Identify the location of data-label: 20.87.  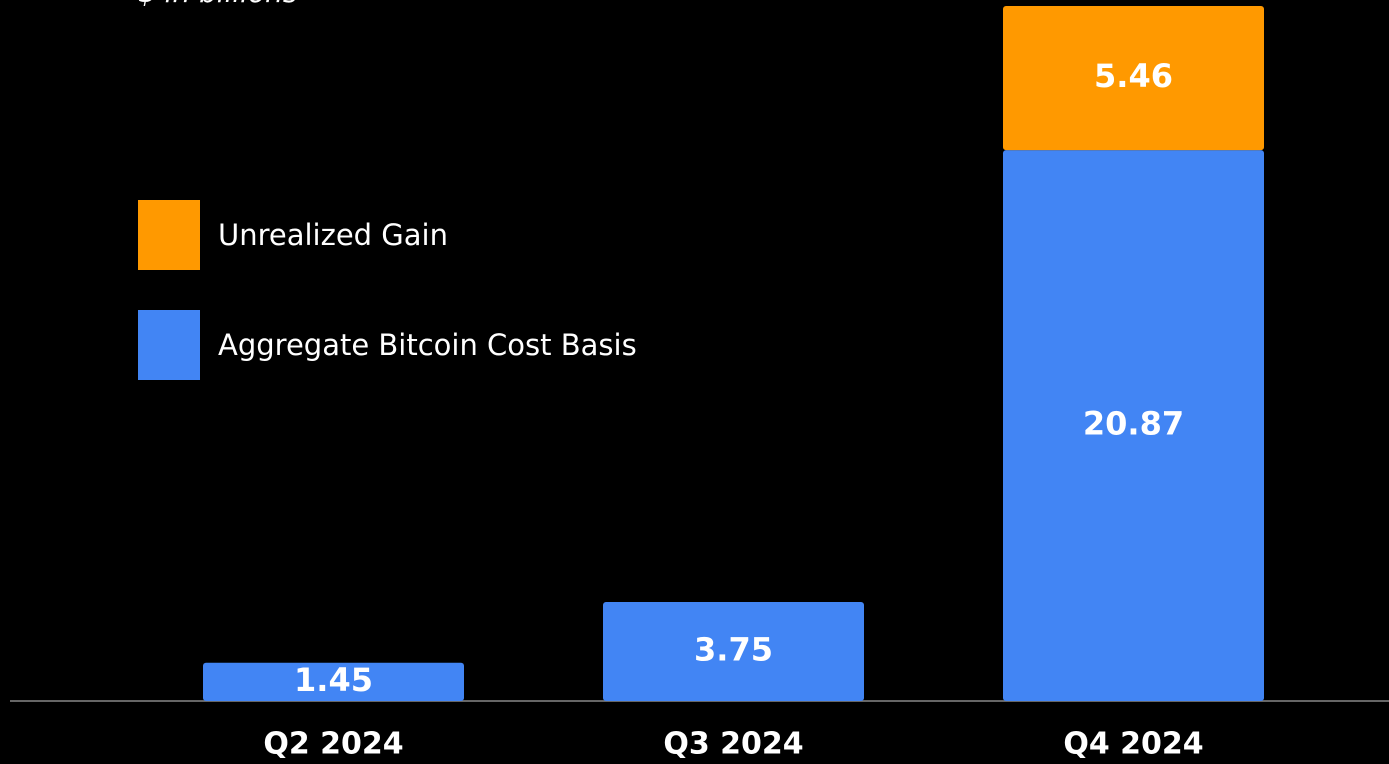
(1133, 424).